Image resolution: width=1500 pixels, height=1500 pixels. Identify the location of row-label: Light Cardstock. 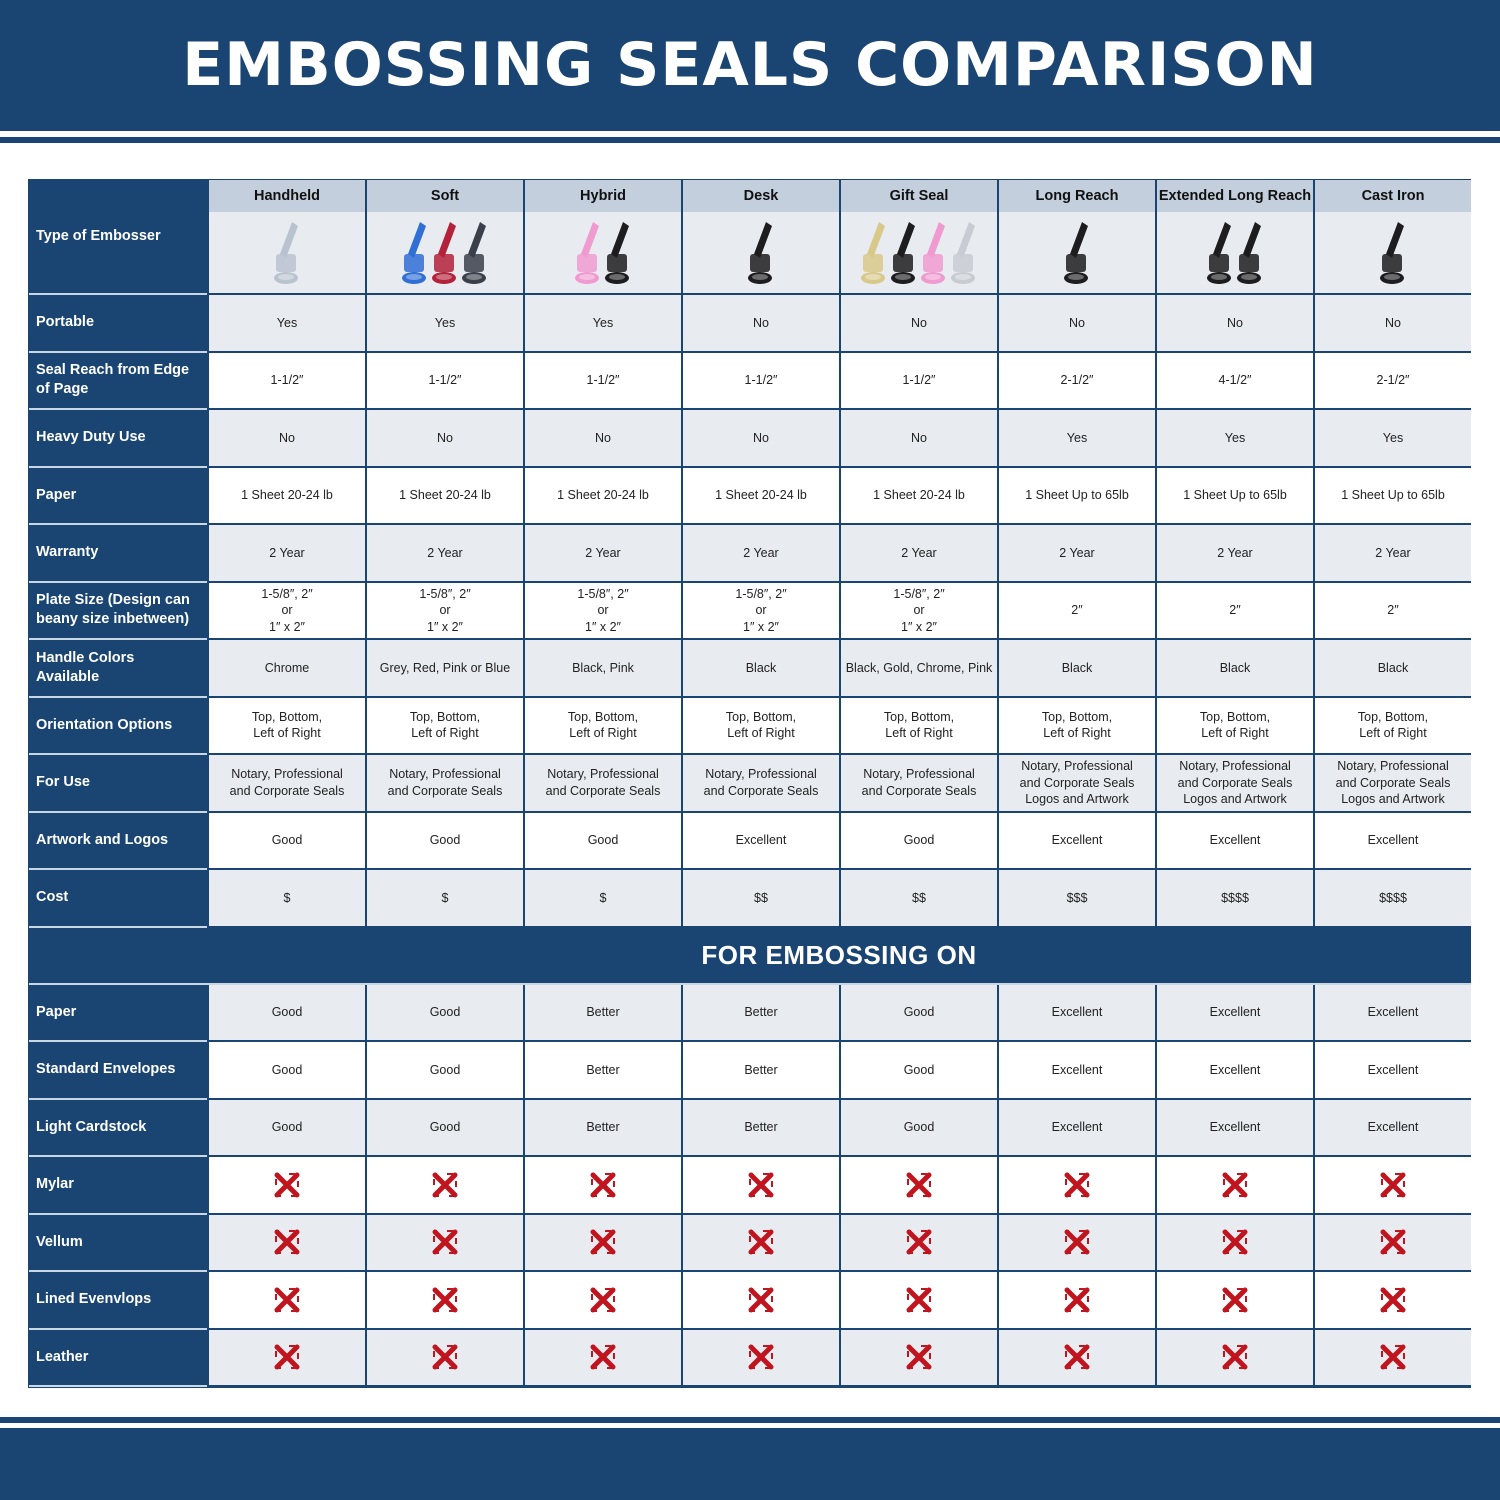
(118, 1128).